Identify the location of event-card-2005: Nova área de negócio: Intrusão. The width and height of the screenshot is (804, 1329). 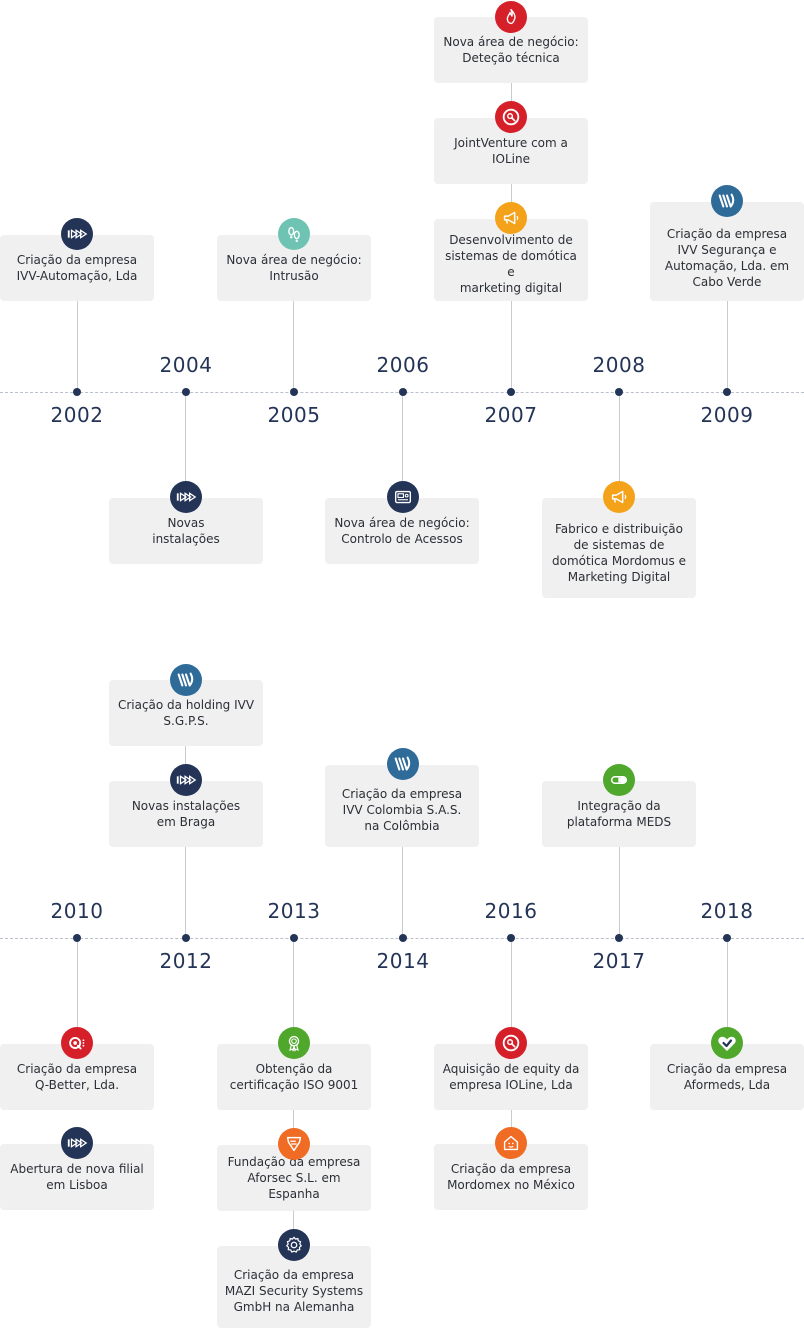
(294, 268).